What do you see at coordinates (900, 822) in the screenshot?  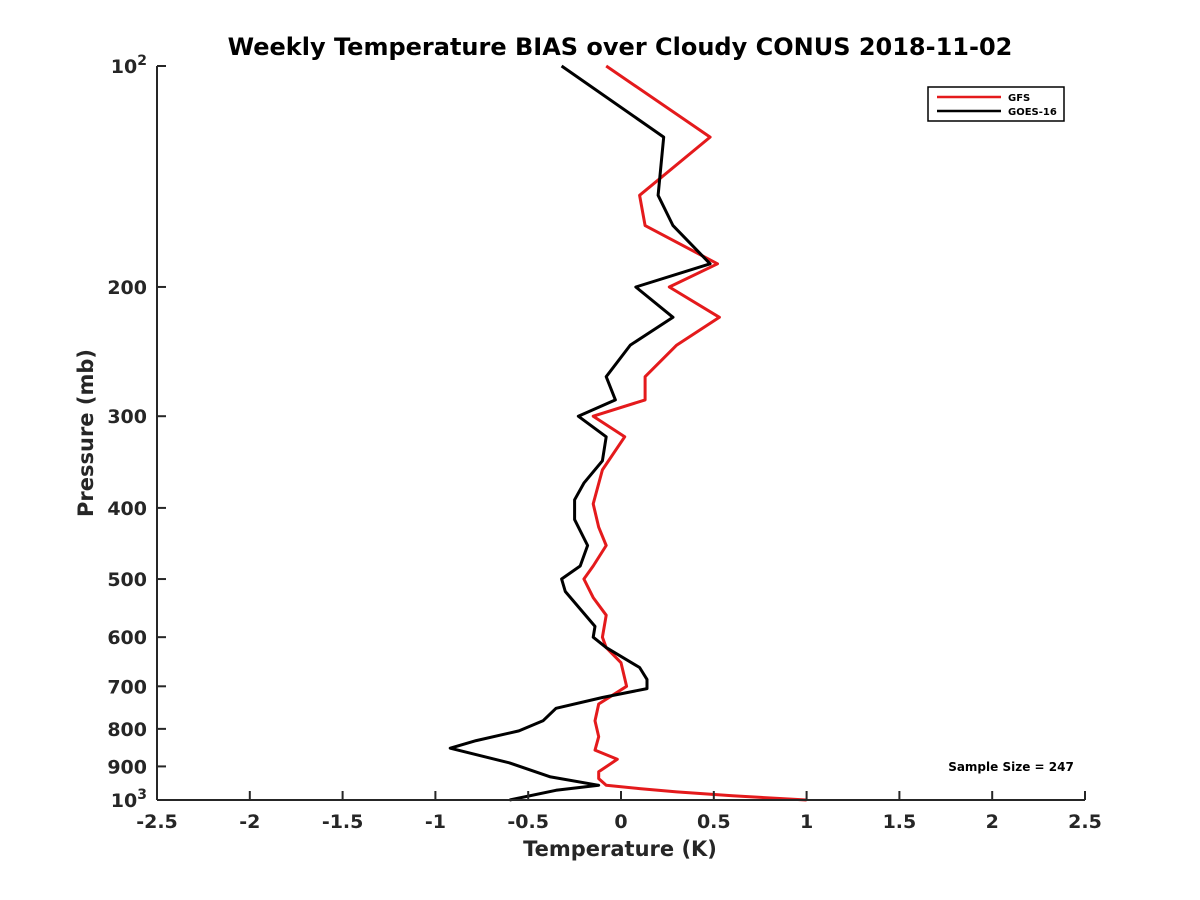 I see `x-tick-label: 1.5` at bounding box center [900, 822].